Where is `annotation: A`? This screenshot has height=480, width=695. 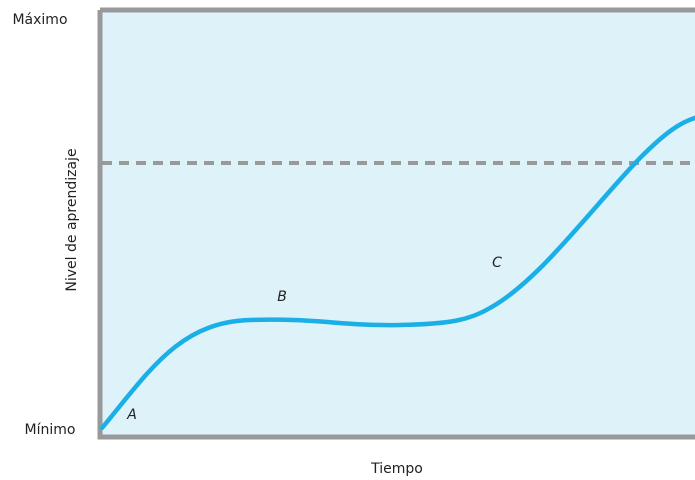 annotation: A is located at coordinates (131, 415).